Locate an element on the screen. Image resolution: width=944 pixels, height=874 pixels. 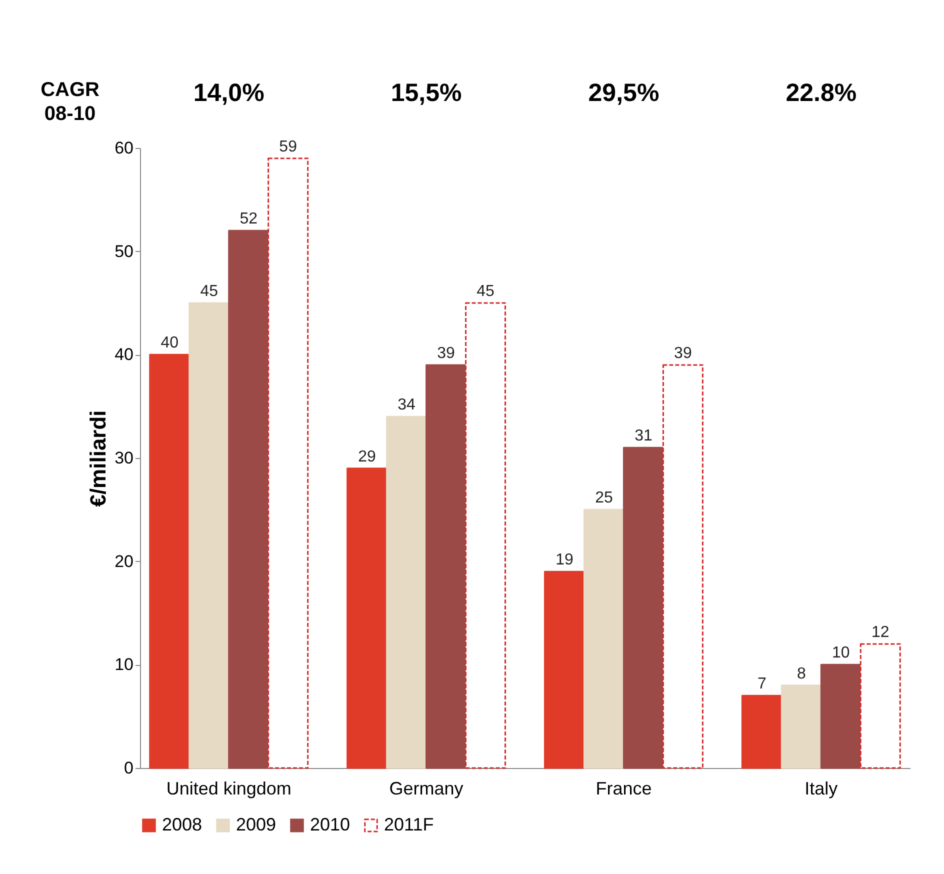
legend-label: 2010 is located at coordinates (330, 824).